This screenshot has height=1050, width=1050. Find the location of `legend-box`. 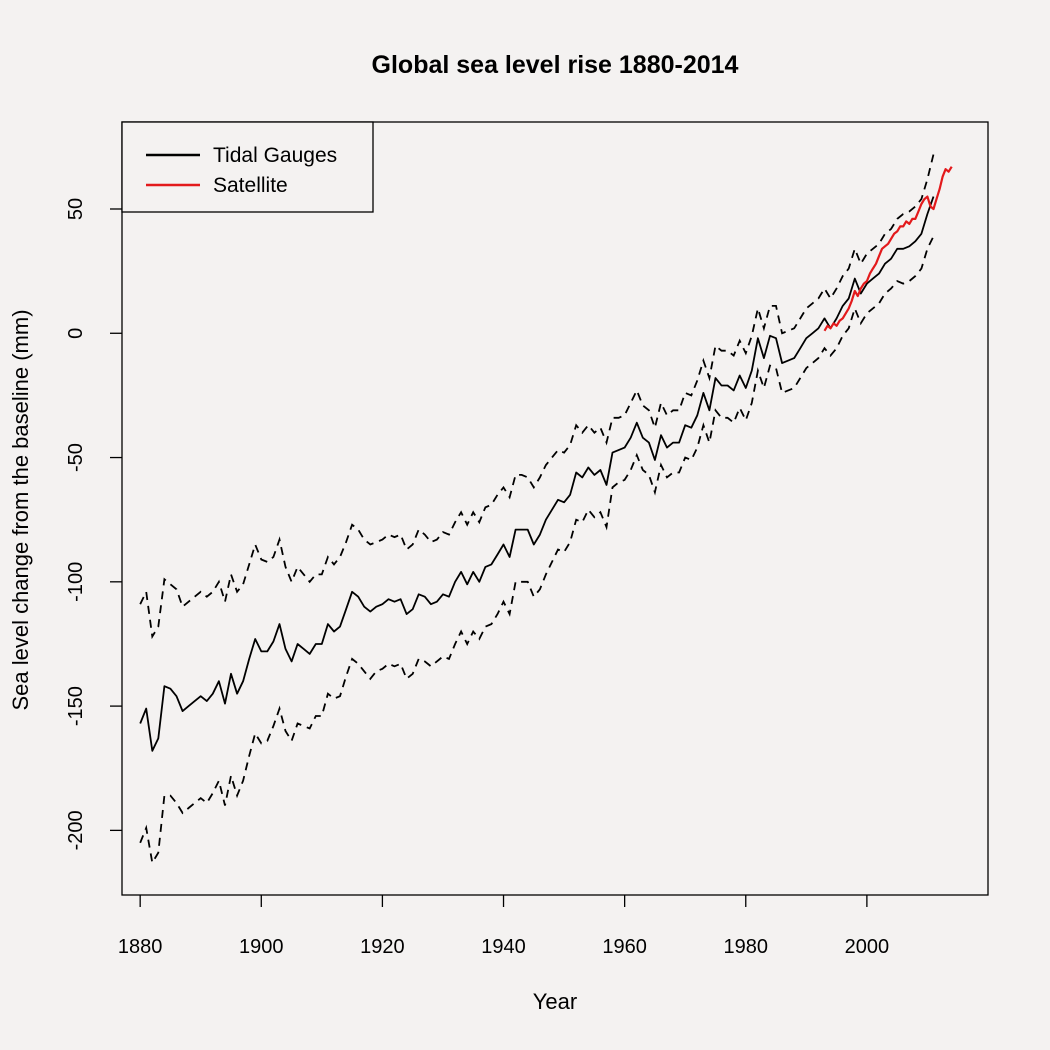

legend-box is located at coordinates (247, 167).